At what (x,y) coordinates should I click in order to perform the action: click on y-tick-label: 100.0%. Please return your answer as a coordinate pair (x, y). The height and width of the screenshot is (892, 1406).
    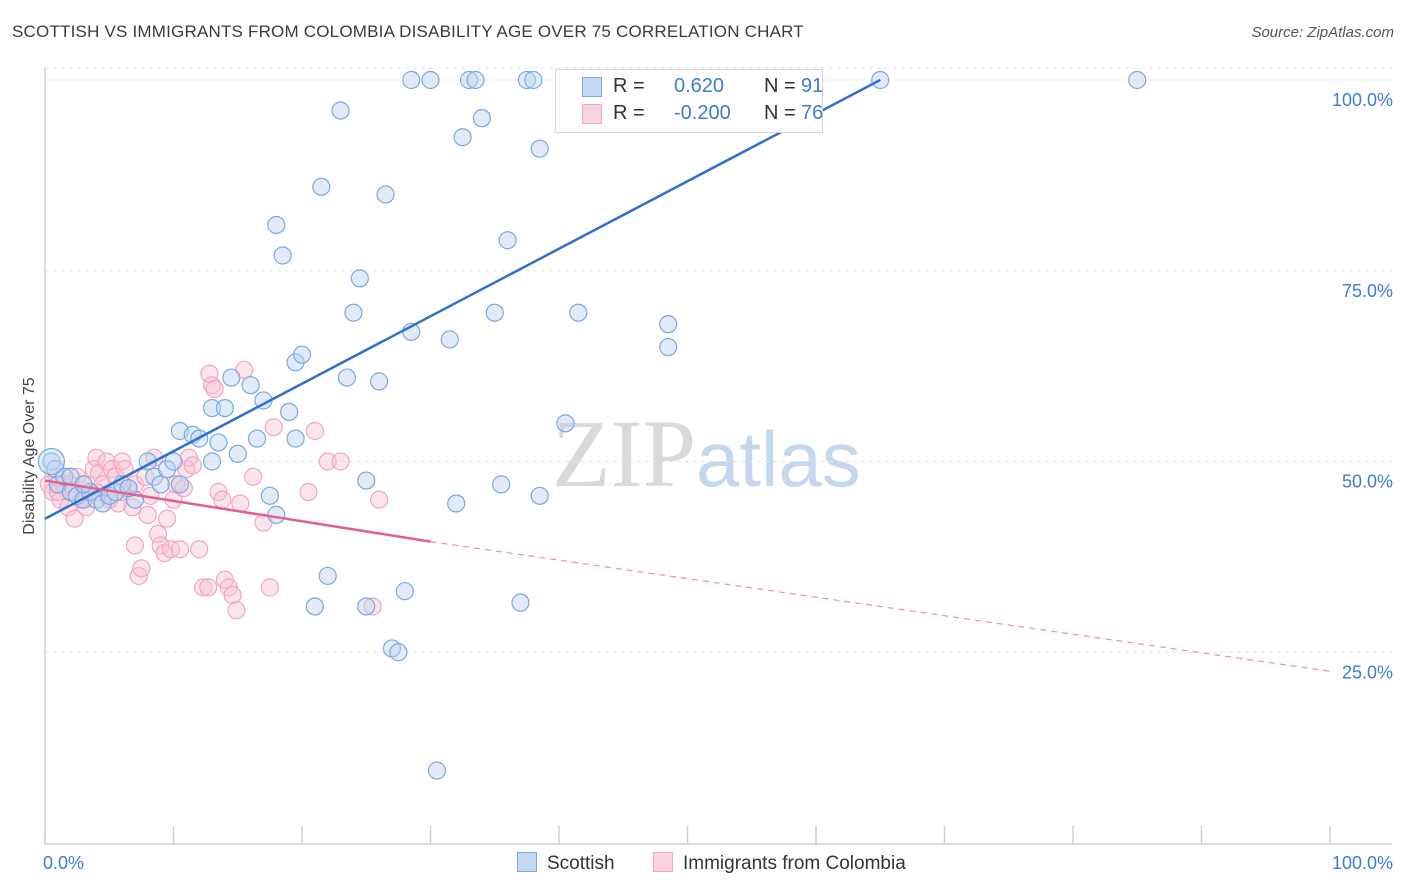
    Looking at the image, I should click on (1362, 100).